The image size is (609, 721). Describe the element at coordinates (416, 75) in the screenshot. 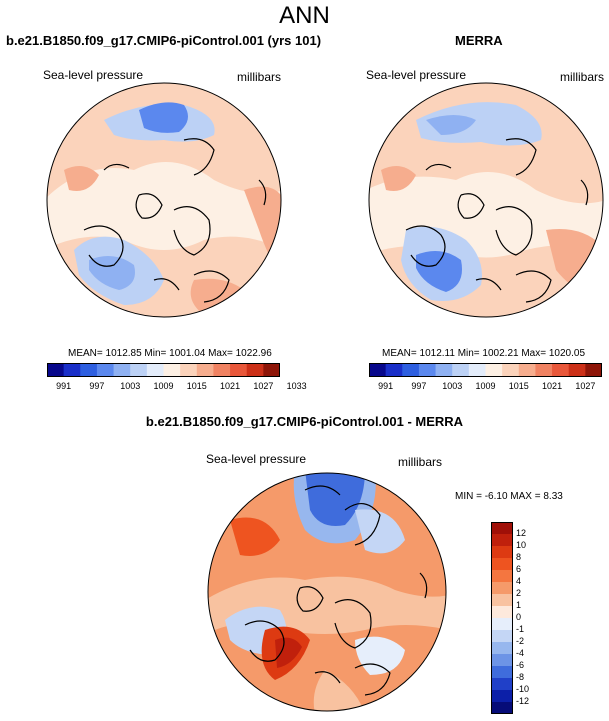

I see `panel2-variable-label: Sea-level pressure` at that location.